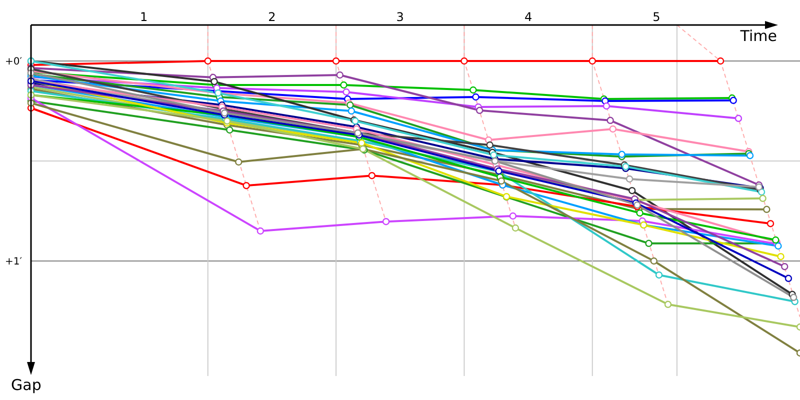  Describe the element at coordinates (272, 17) in the screenshot. I see `x-tick-label: 2` at that location.